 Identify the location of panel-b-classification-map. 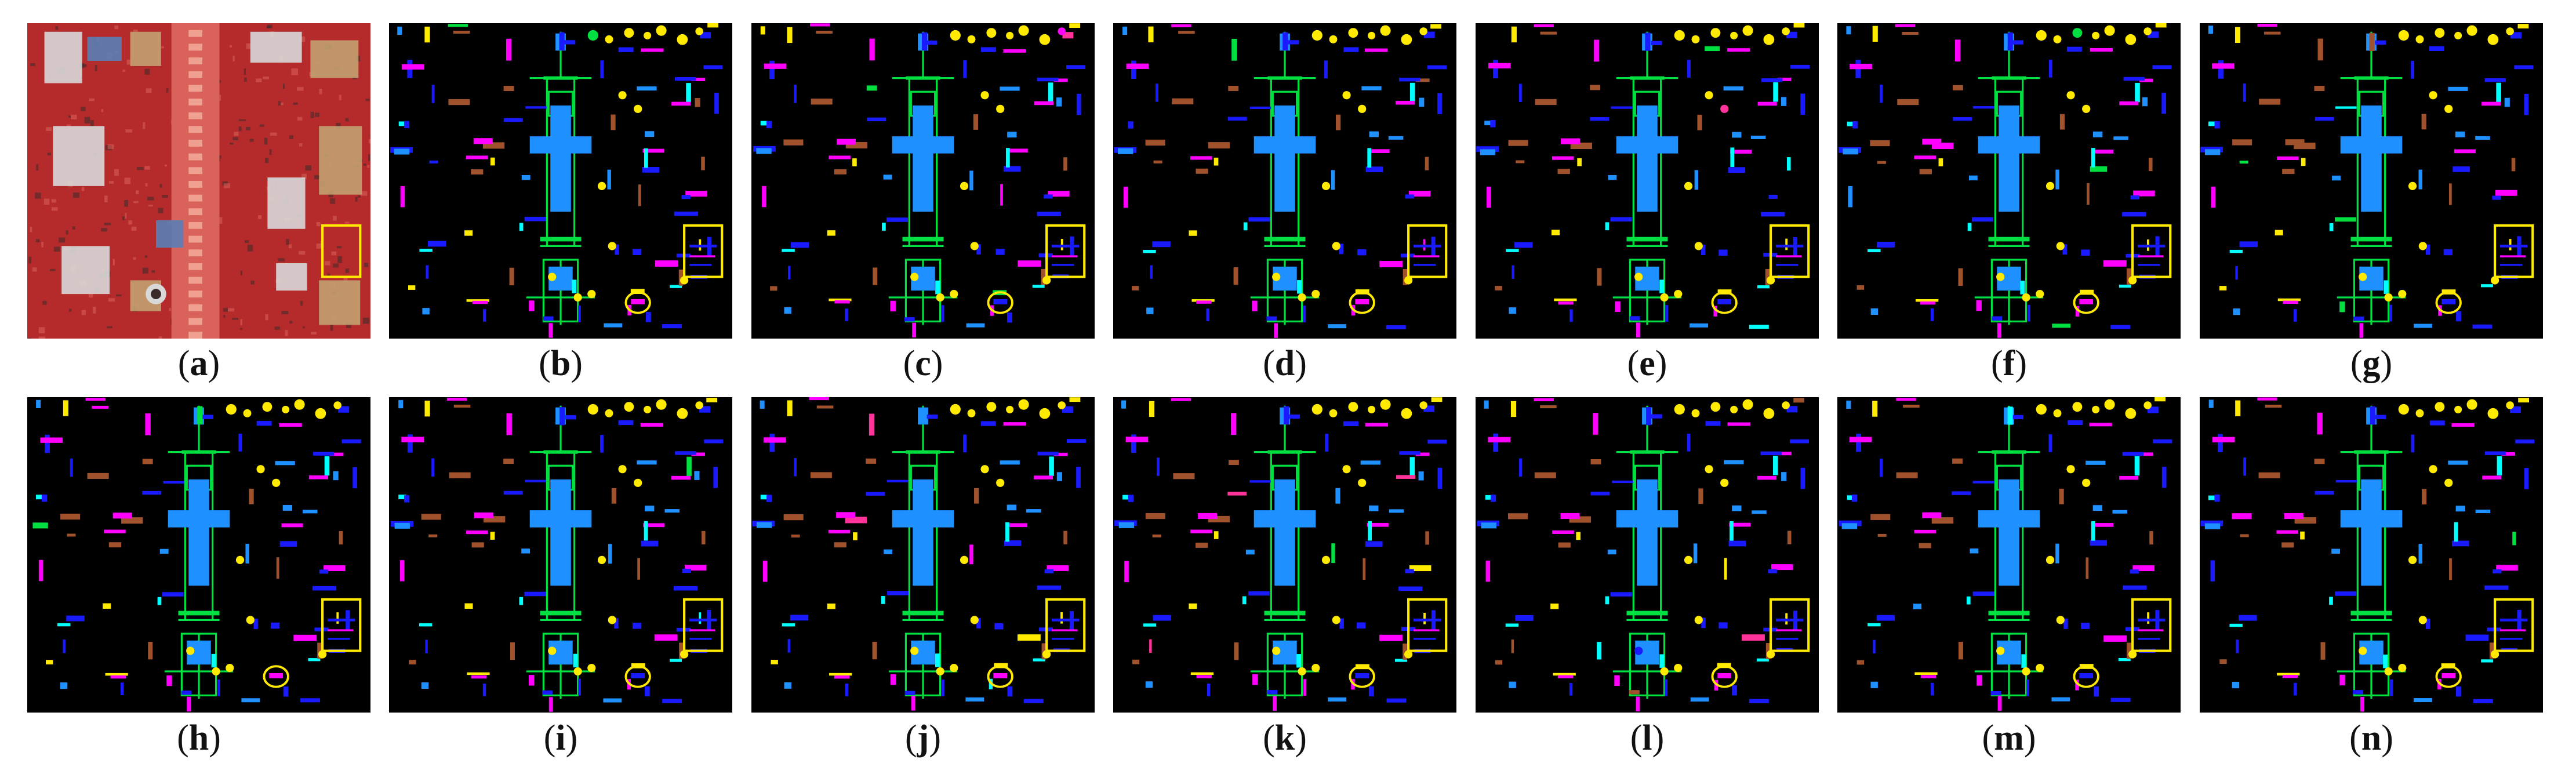
(560, 181).